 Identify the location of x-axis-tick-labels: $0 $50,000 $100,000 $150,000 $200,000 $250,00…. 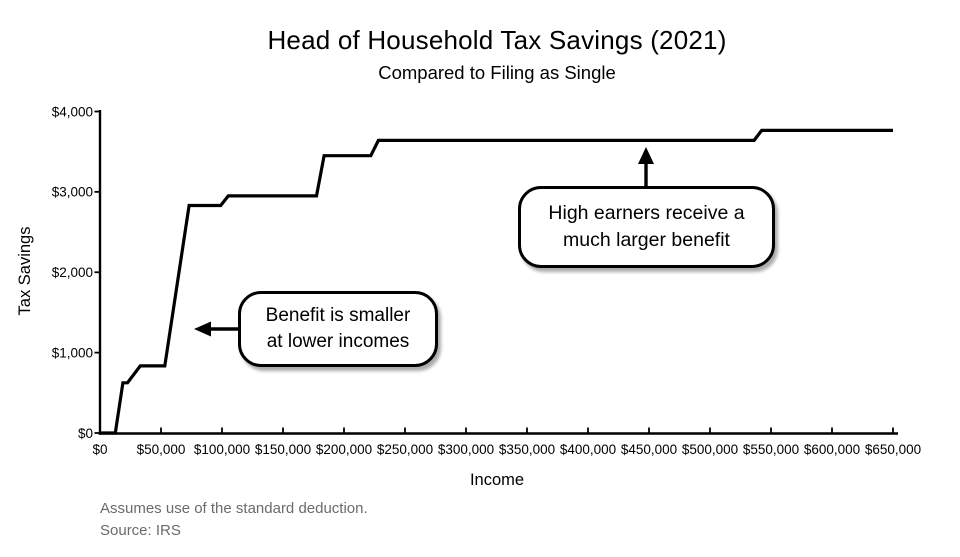
(506, 449).